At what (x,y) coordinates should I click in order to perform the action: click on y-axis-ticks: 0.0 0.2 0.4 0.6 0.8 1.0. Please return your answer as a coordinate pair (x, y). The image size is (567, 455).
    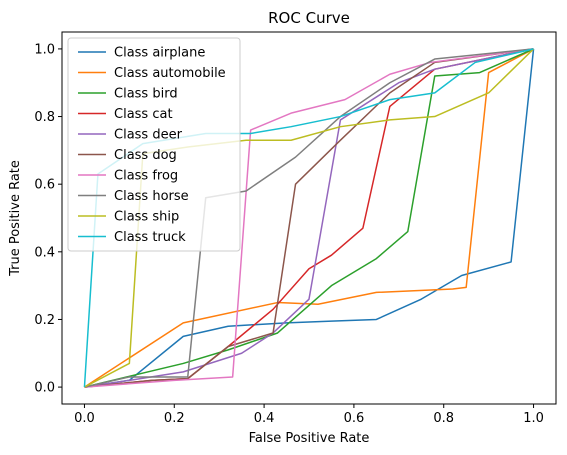
    Looking at the image, I should click on (48, 219).